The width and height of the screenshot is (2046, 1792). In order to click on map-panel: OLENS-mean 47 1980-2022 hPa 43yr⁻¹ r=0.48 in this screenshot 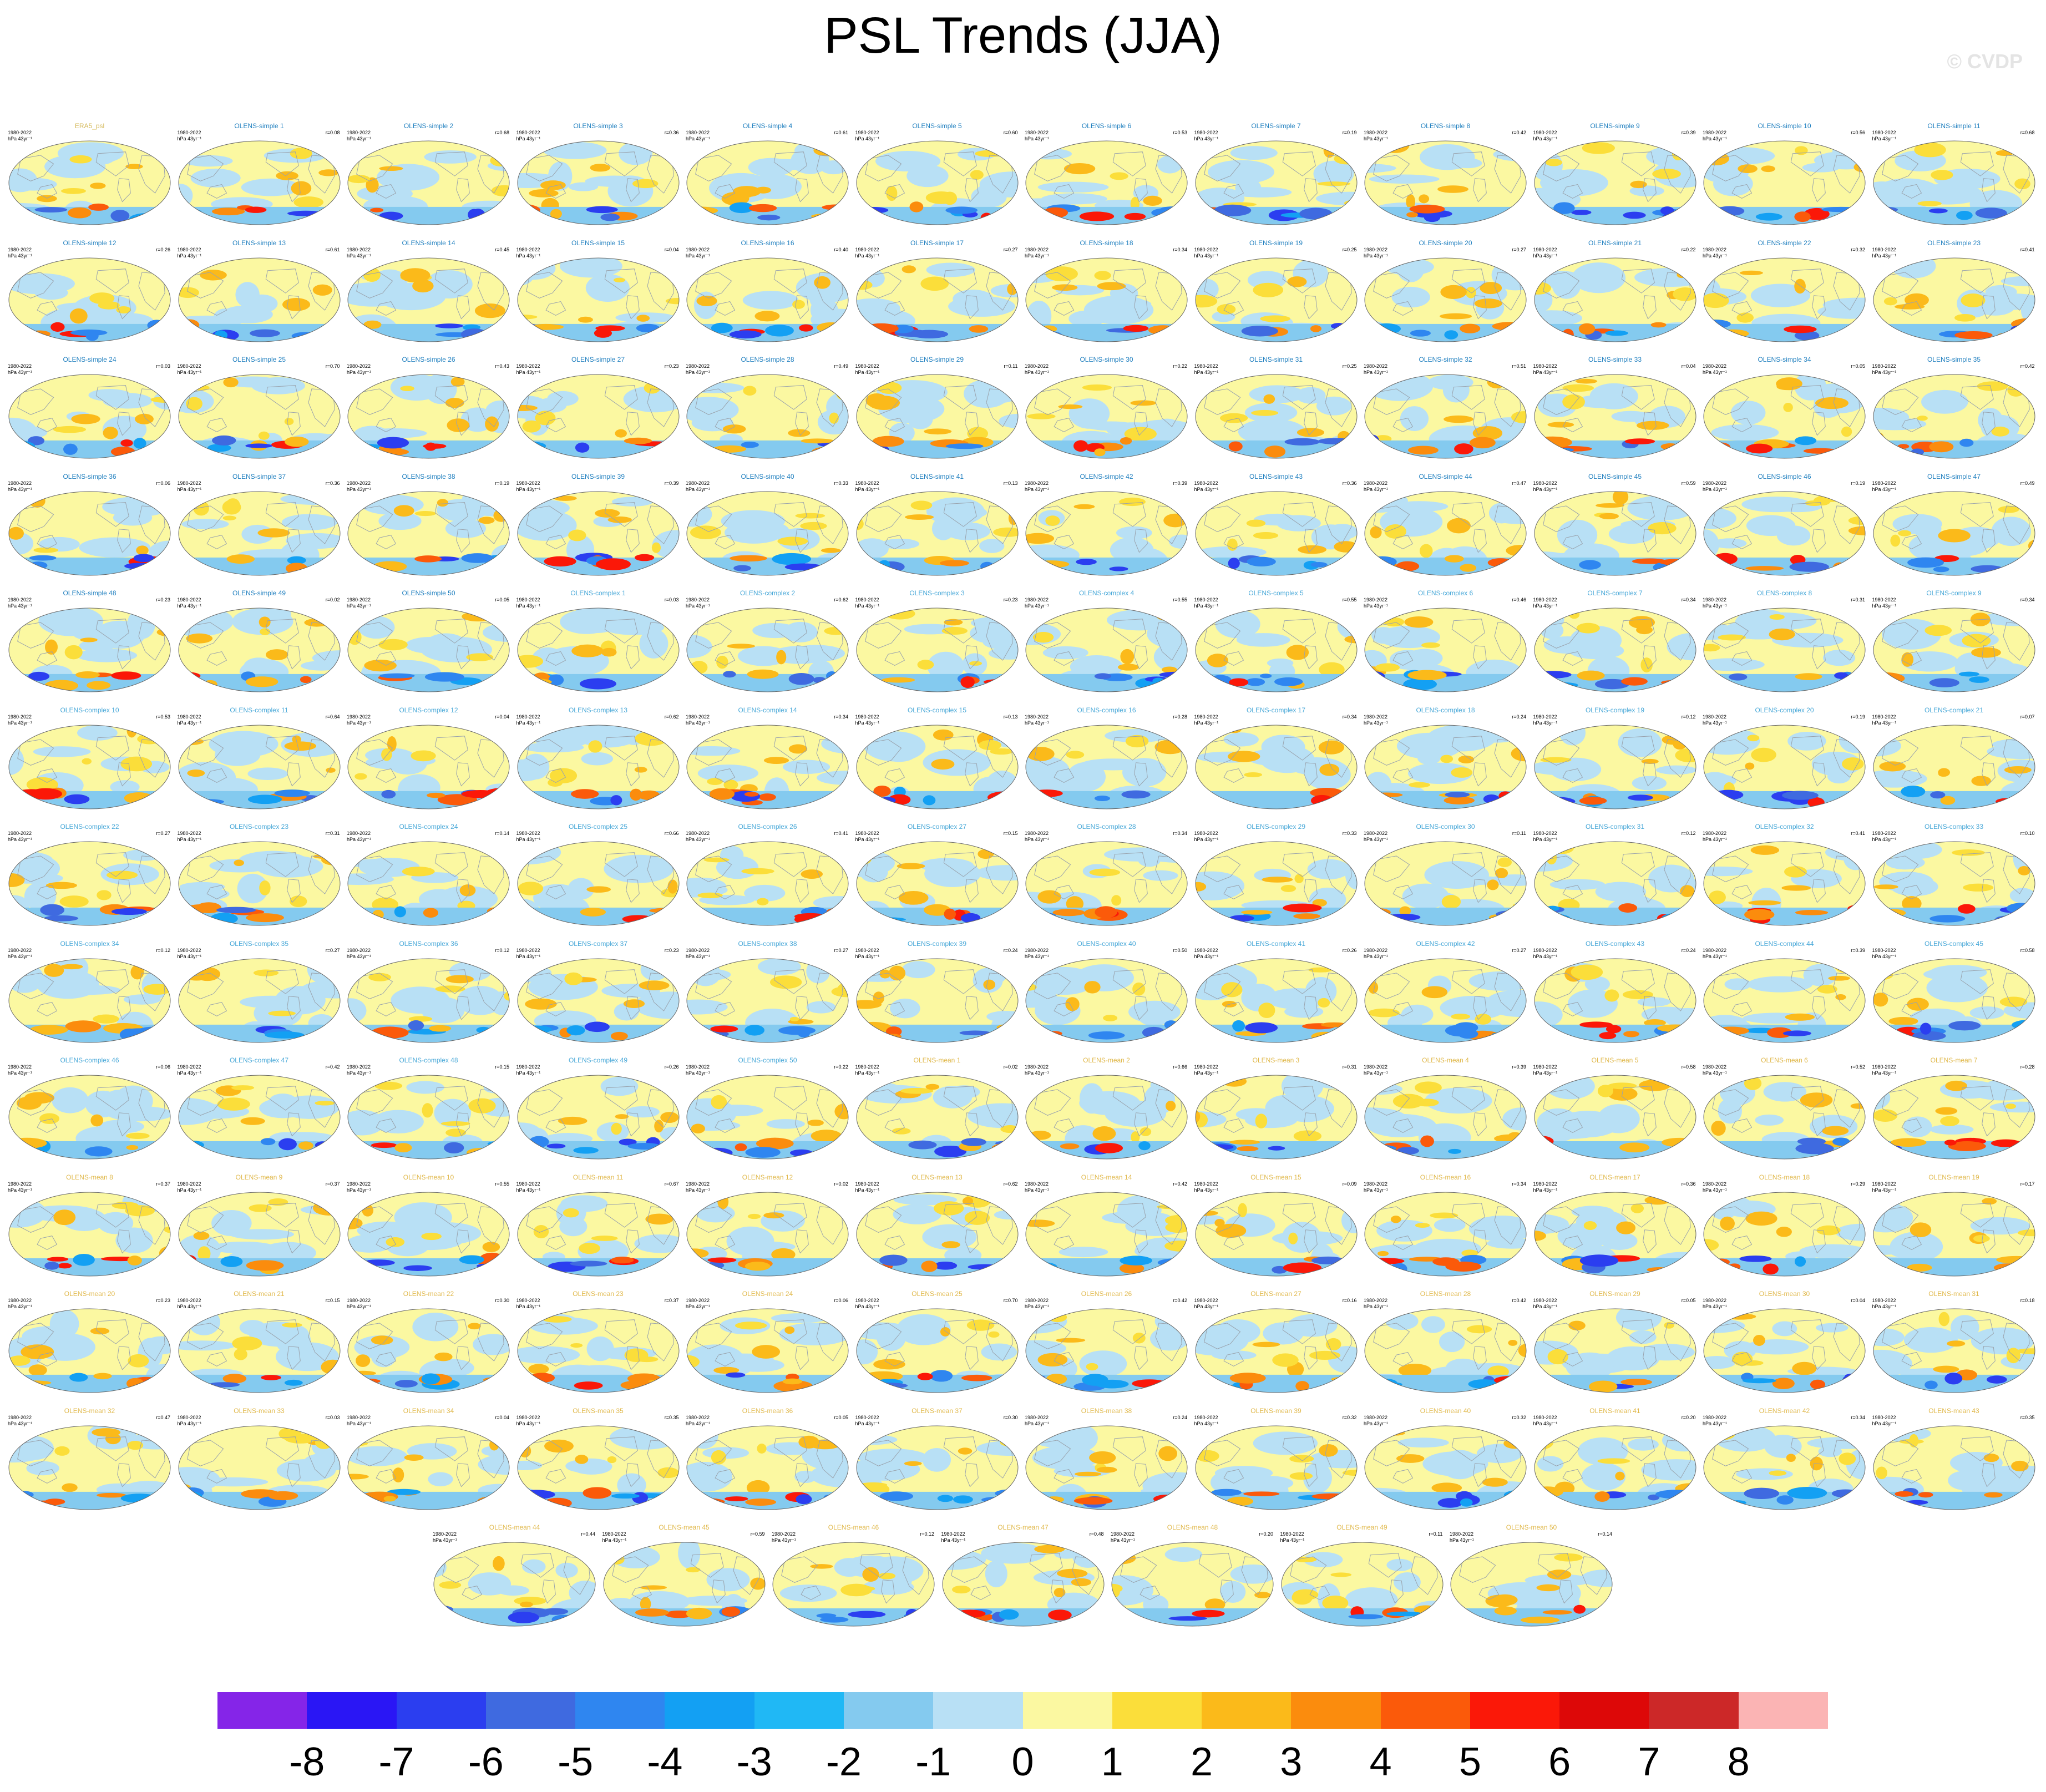, I will do `click(1023, 1576)`.